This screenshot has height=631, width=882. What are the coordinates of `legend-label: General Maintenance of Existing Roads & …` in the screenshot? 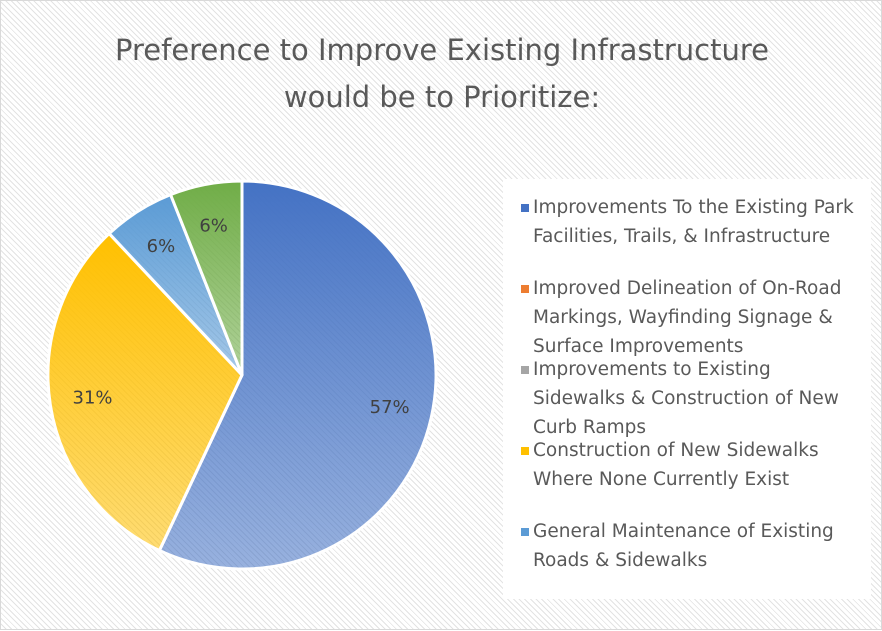 It's located at (683, 546).